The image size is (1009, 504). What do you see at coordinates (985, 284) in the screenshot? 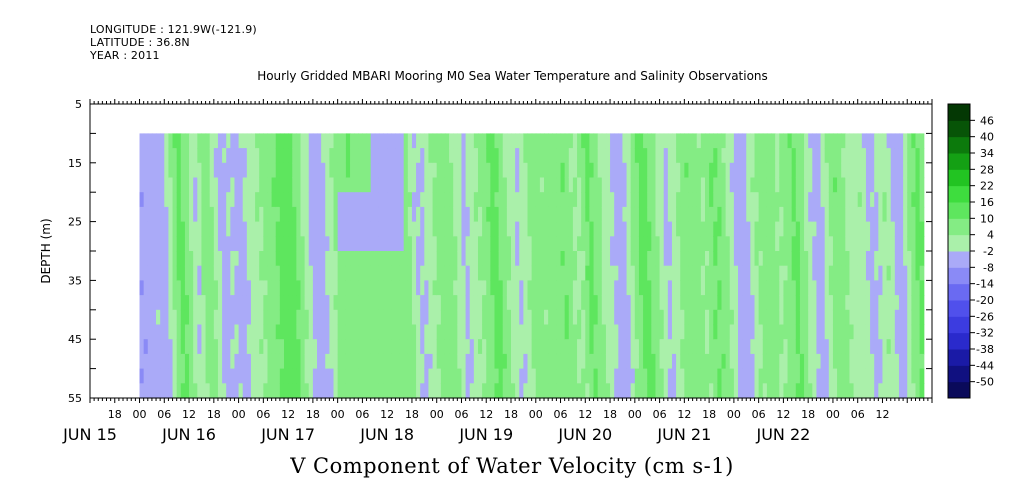
I see `colorbar-tick-label: -14` at bounding box center [985, 284].